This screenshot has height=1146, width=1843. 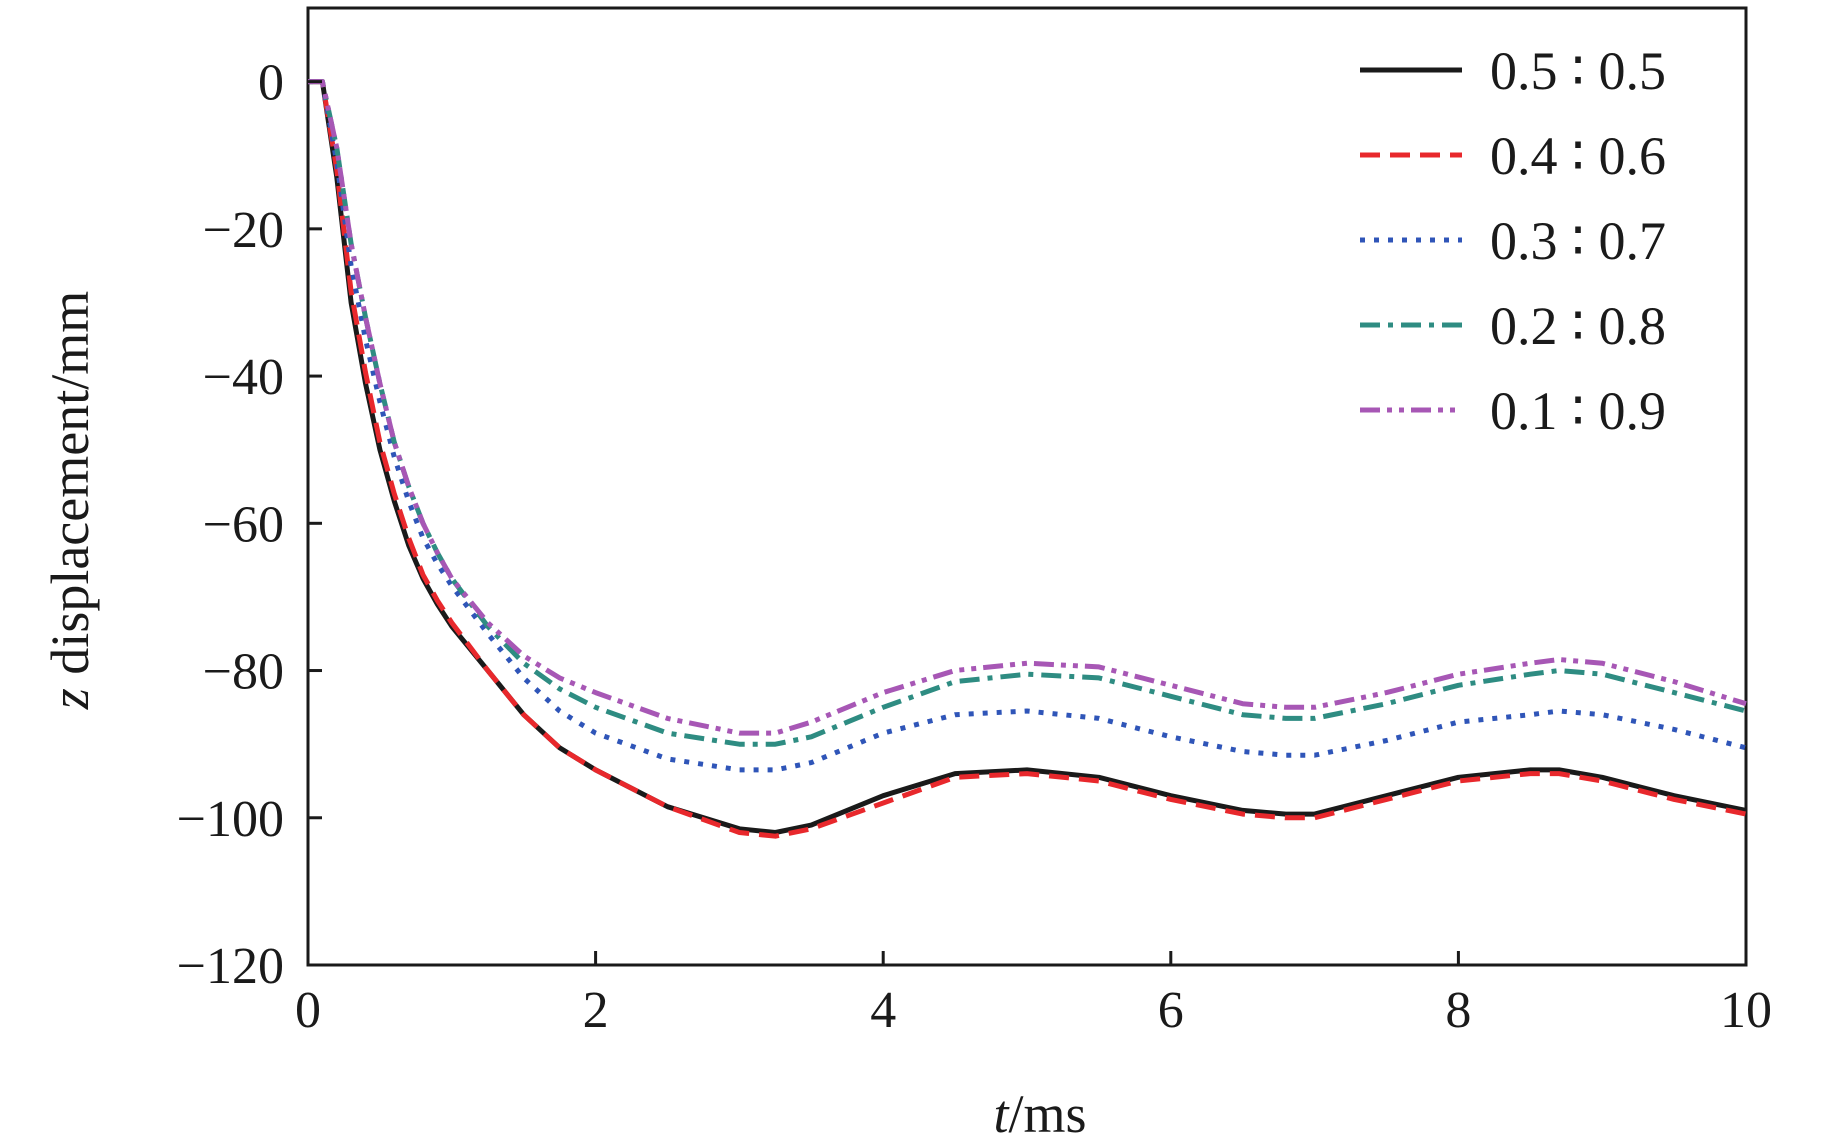 I want to click on legend-label-5: 0.1 ∶ 0.9, so click(x=1578, y=411).